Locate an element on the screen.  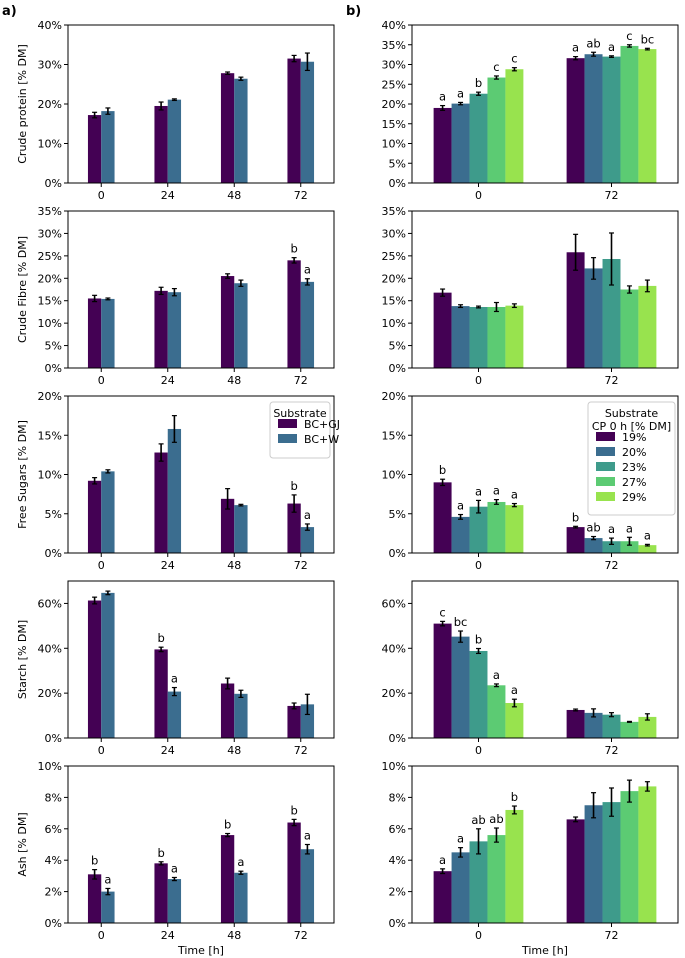
legend-entry: 27% is located at coordinates (634, 482).